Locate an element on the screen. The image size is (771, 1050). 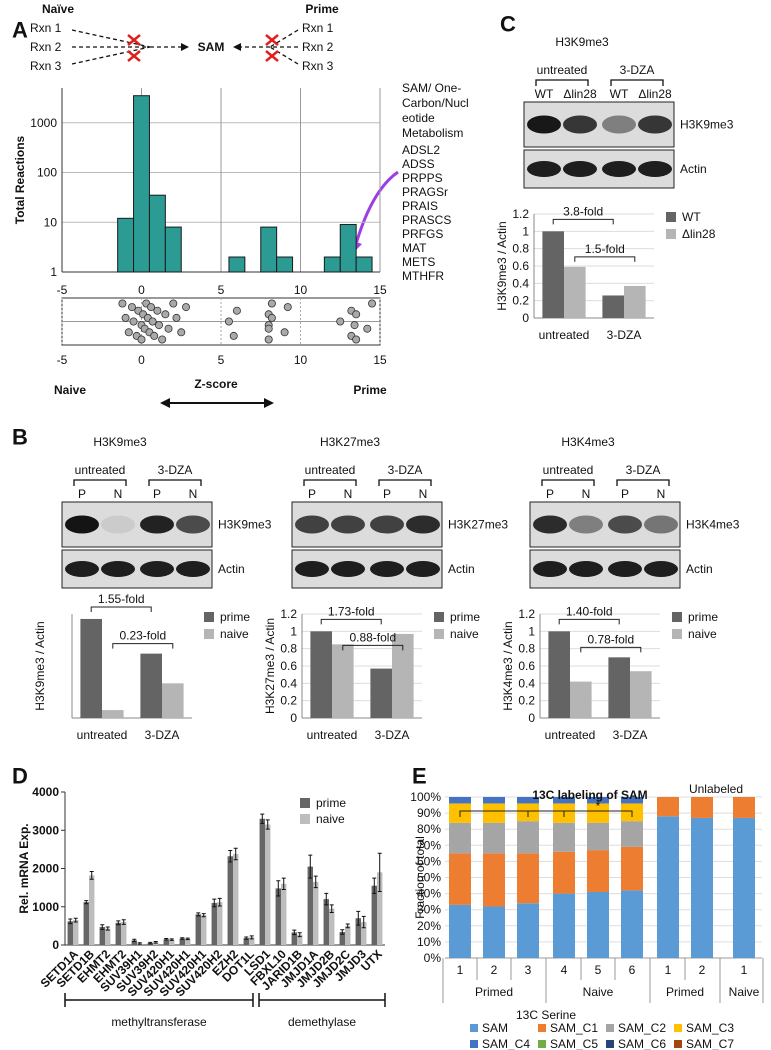
y-axis-label: H3K4me3 / Actin is located at coordinates (508, 665).